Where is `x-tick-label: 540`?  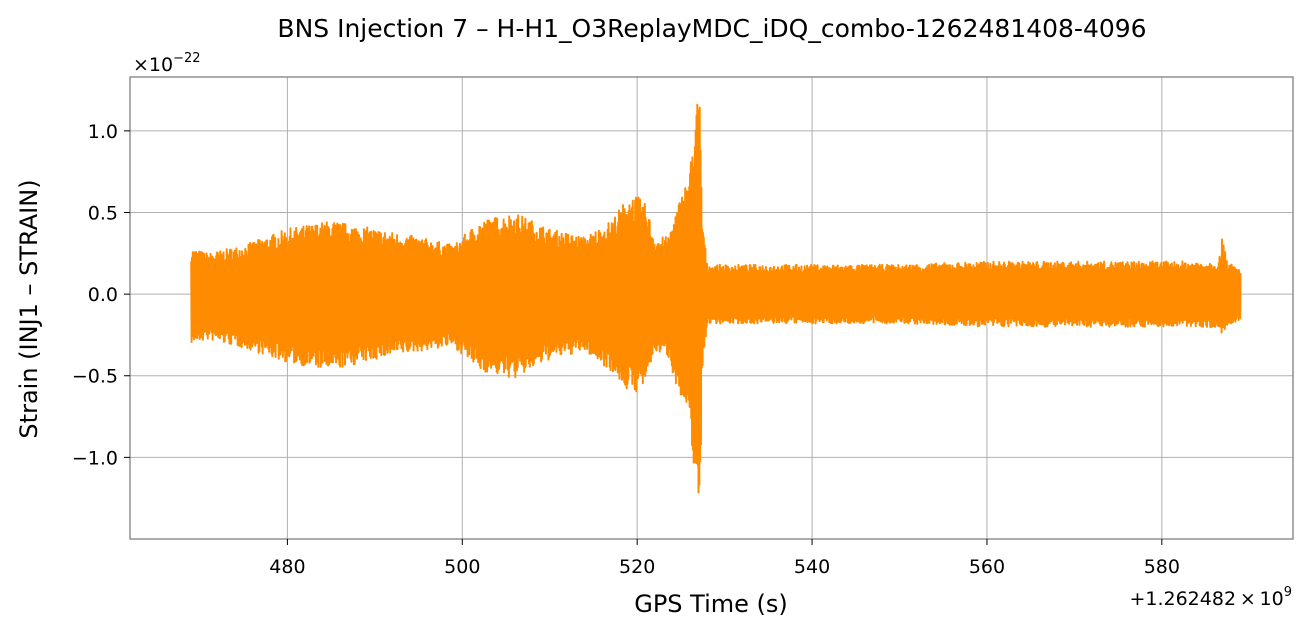
x-tick-label: 540 is located at coordinates (812, 567).